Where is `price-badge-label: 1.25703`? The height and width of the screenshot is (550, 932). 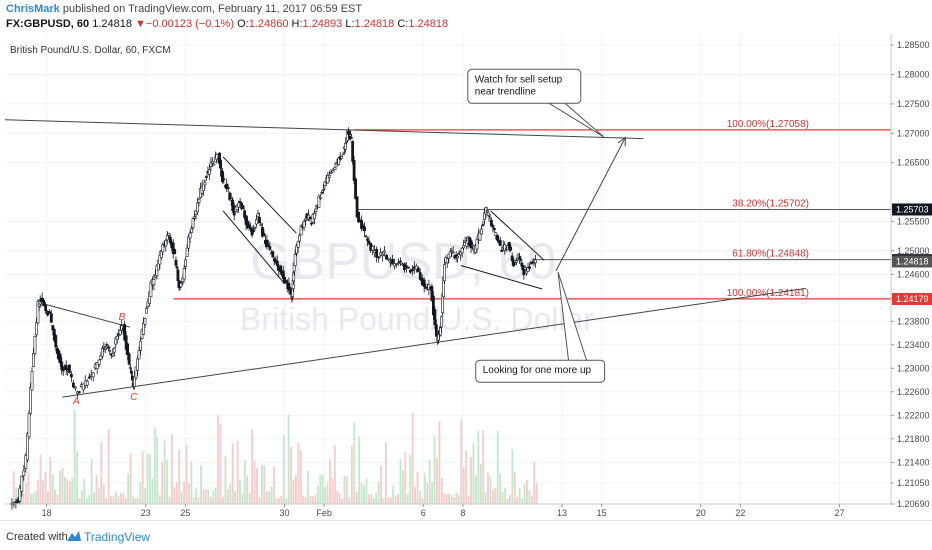
price-badge-label: 1.25703 is located at coordinates (912, 209).